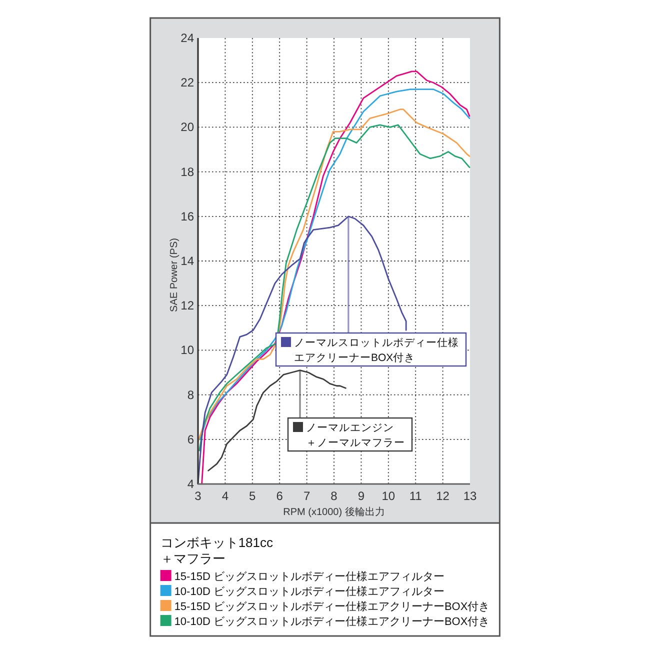 This screenshot has width=650, height=650. I want to click on text: ＋マフラー, so click(193, 558).